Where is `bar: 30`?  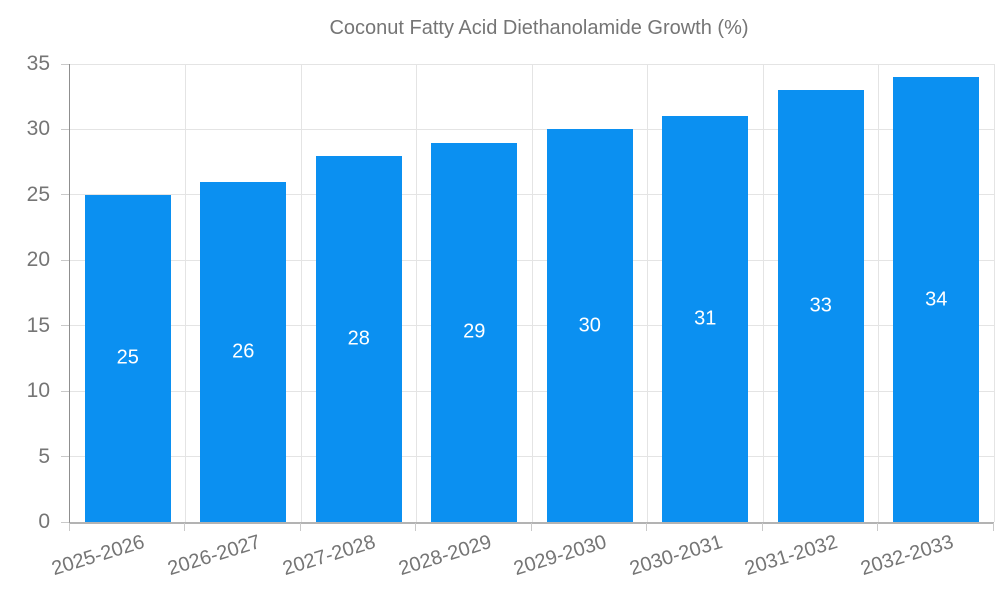 bar: 30 is located at coordinates (589, 325).